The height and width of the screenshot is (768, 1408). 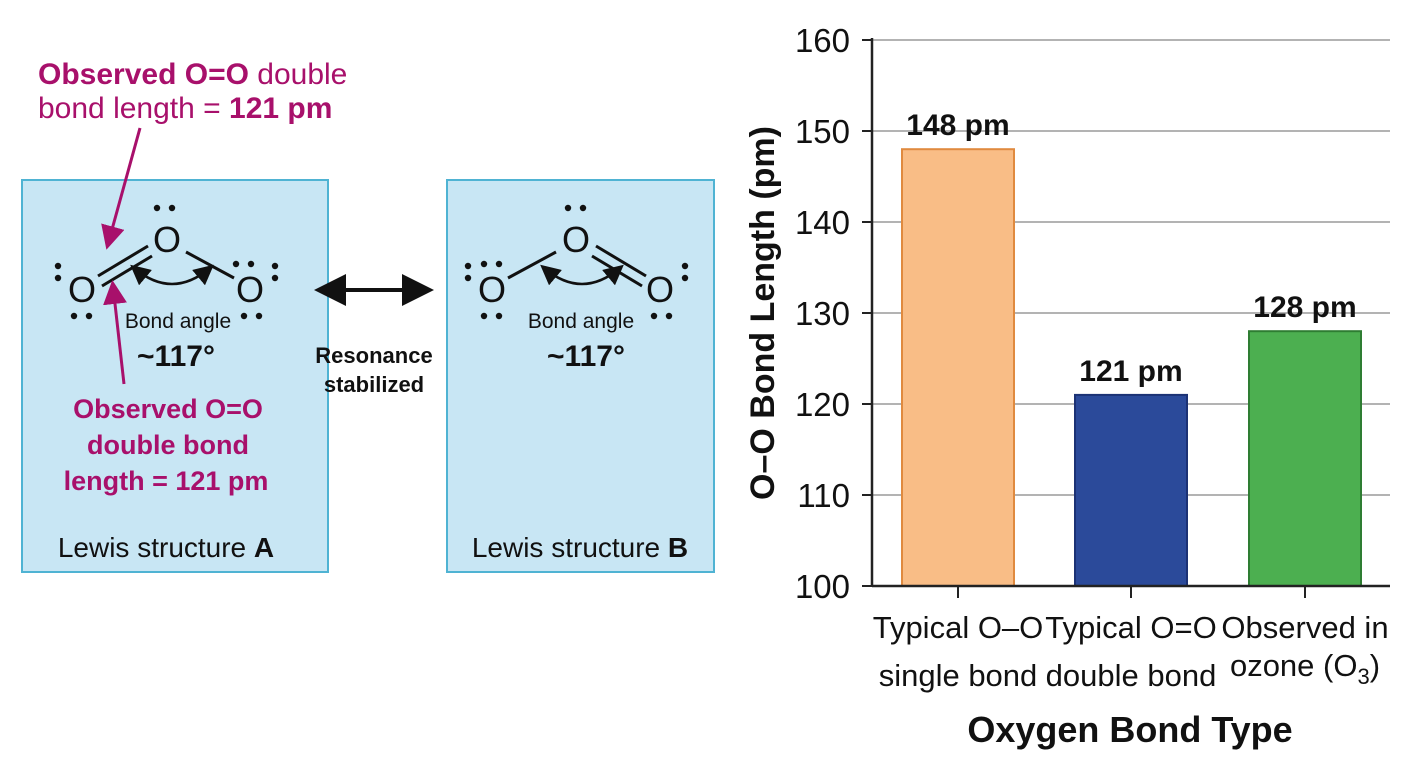 I want to click on lewis-caption-b: Lewis structure B, so click(x=580, y=547).